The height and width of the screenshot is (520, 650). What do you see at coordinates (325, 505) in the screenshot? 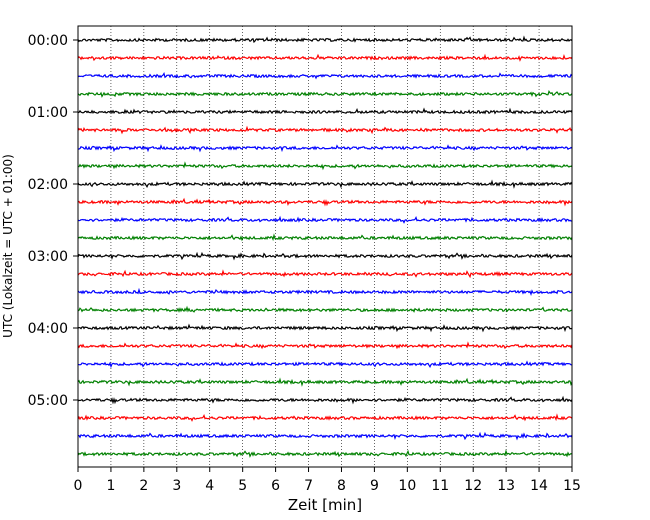
I see `x-axis-label: Zeit [min]` at bounding box center [325, 505].